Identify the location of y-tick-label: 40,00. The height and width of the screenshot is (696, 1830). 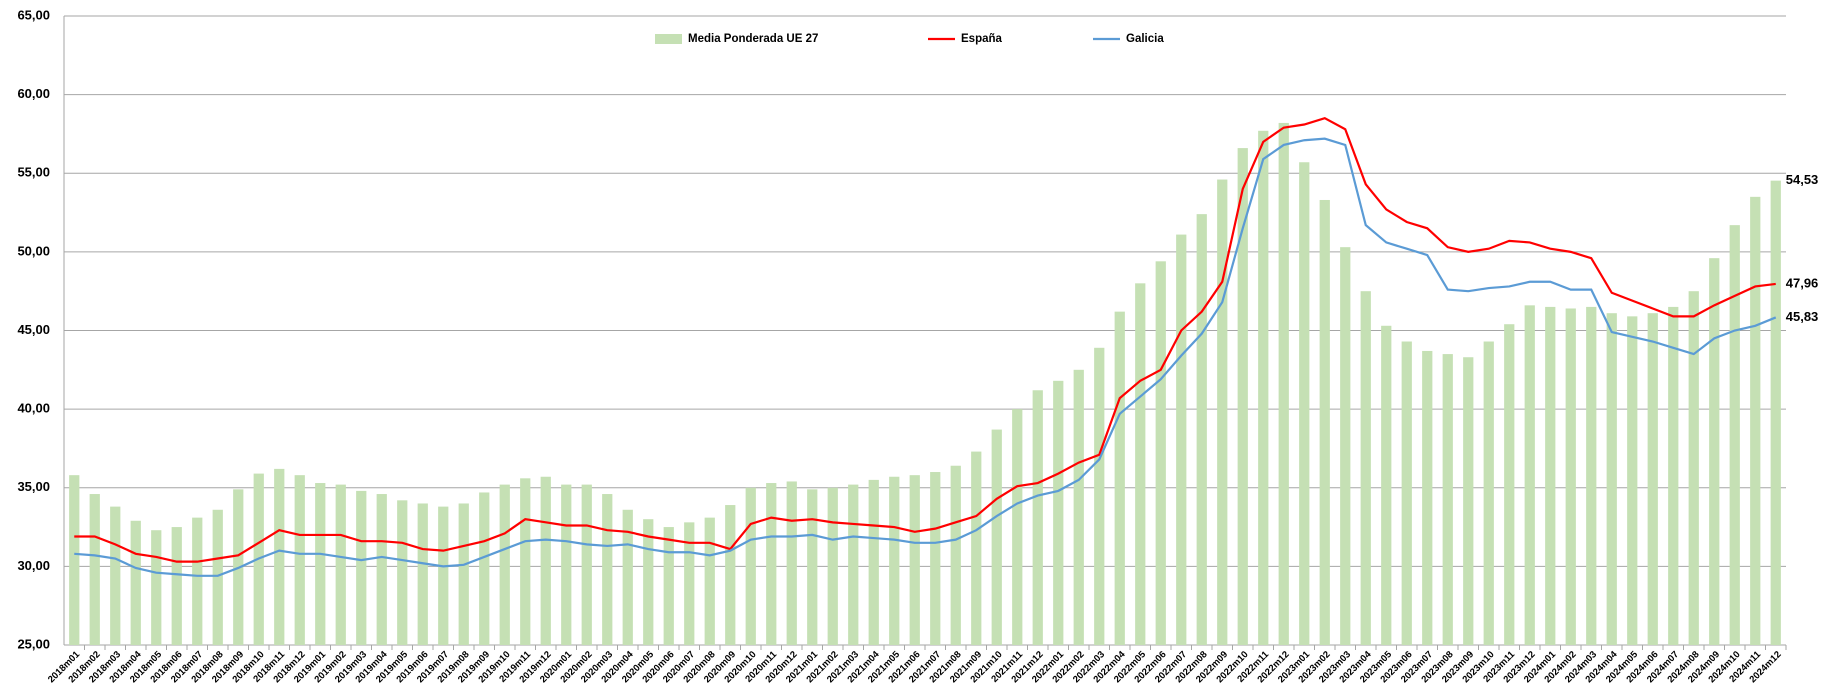
(33, 408).